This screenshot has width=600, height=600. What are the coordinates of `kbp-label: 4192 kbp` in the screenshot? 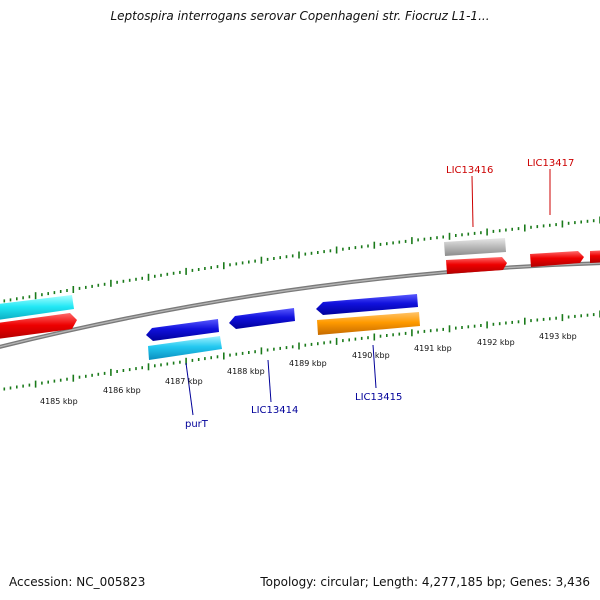 It's located at (496, 342).